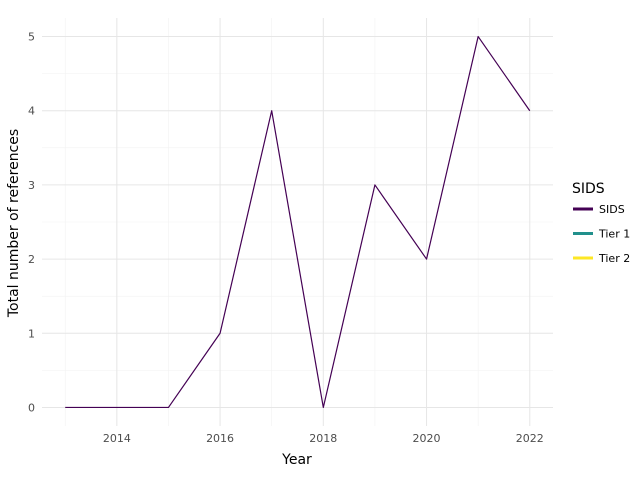  Describe the element at coordinates (427, 438) in the screenshot. I see `x-tick-label: 2020` at that location.